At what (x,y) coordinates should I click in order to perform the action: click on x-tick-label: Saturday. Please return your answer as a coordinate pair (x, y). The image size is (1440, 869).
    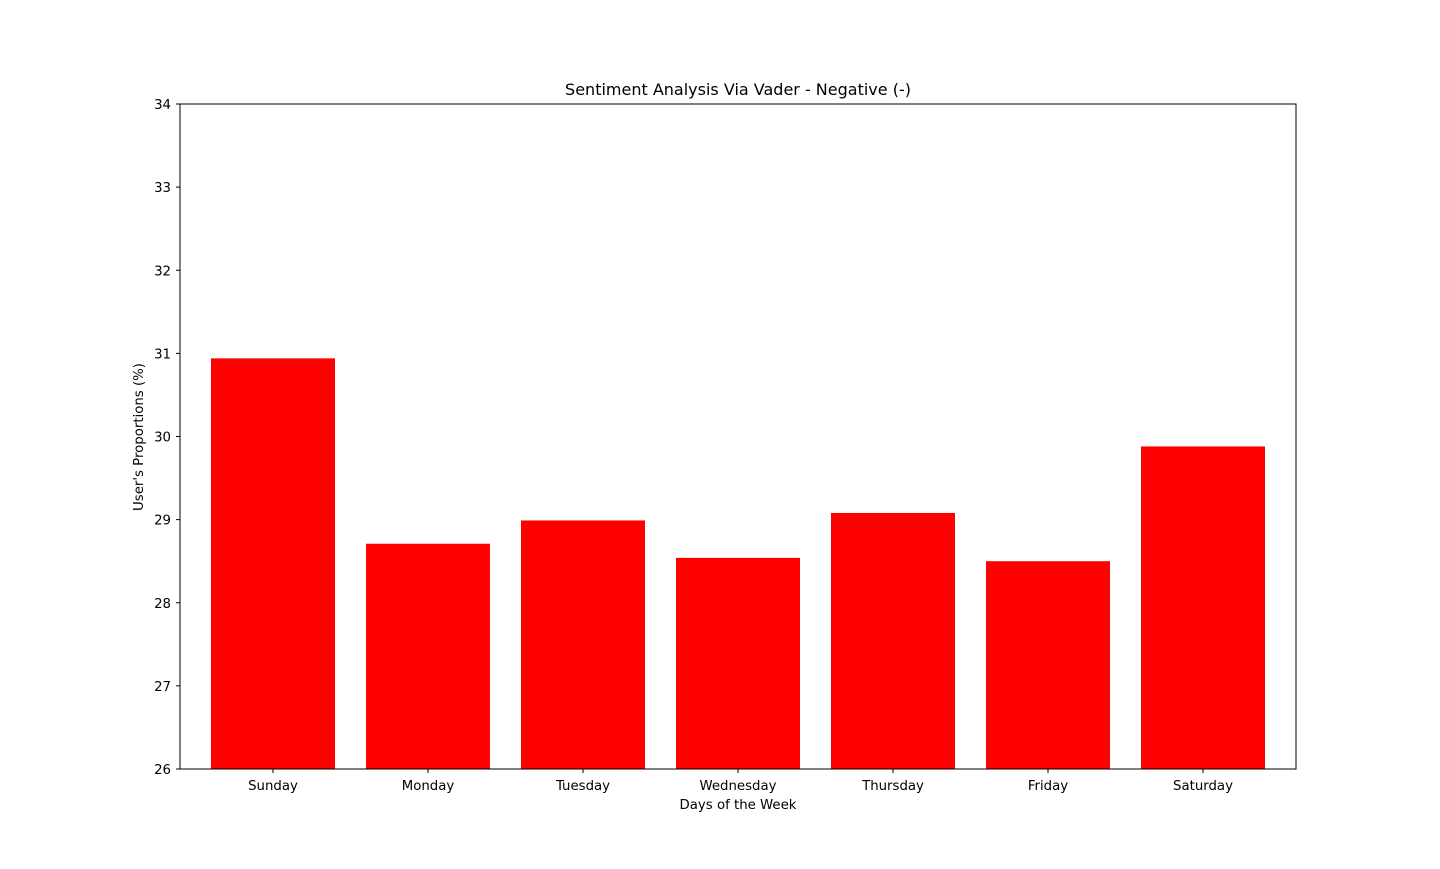
    Looking at the image, I should click on (1203, 786).